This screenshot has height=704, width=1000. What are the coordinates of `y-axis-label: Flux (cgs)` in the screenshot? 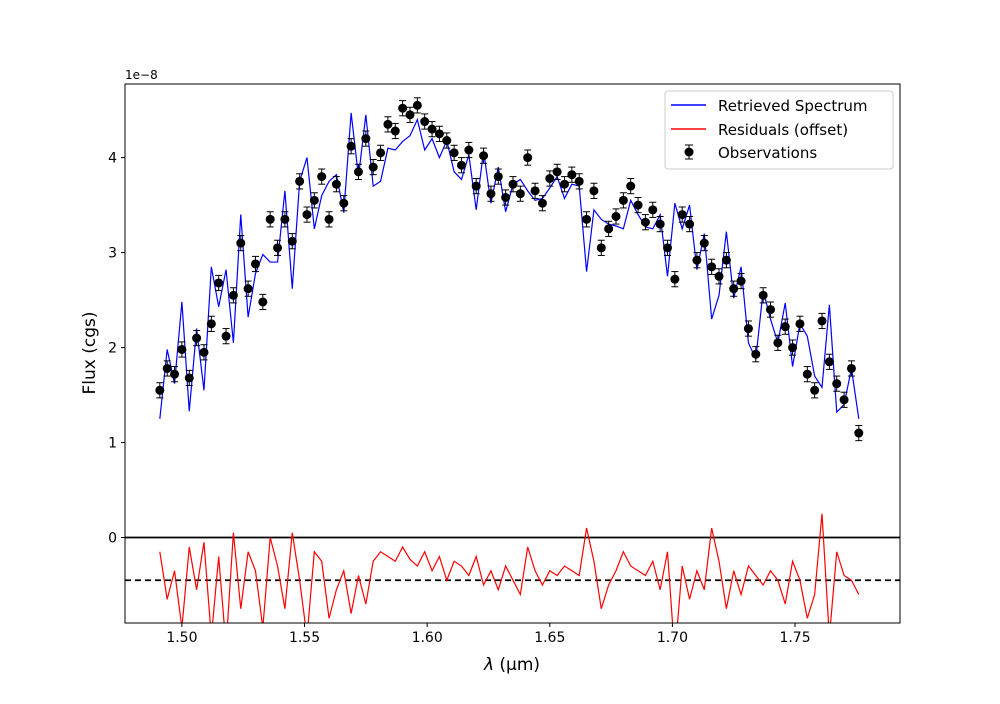 It's located at (90, 353).